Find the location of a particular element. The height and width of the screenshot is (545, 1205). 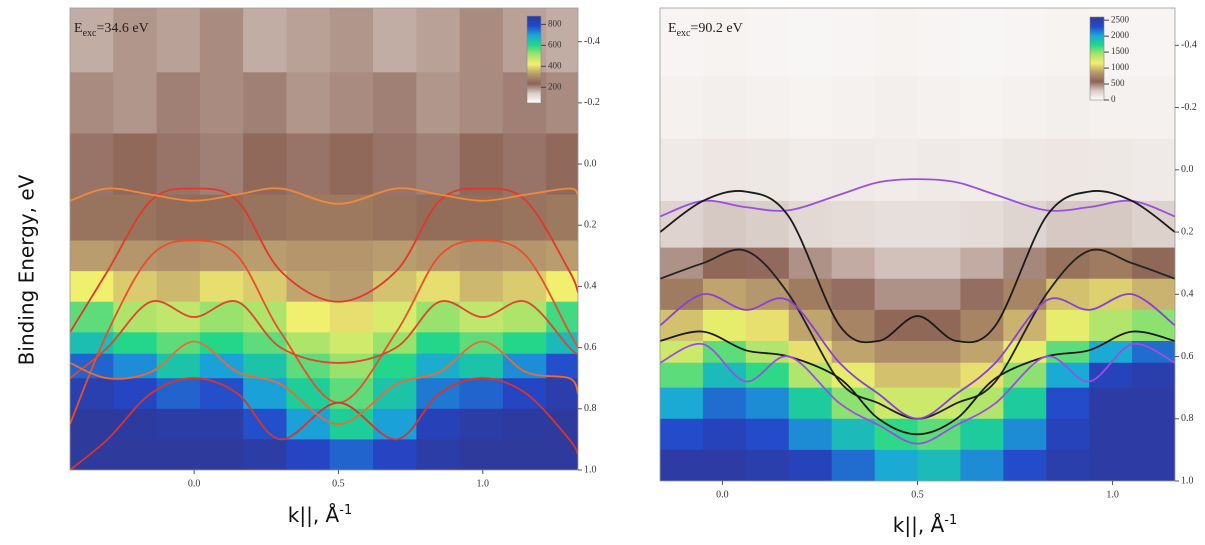

y-tick-label: -0.4 is located at coordinates (1189, 45).